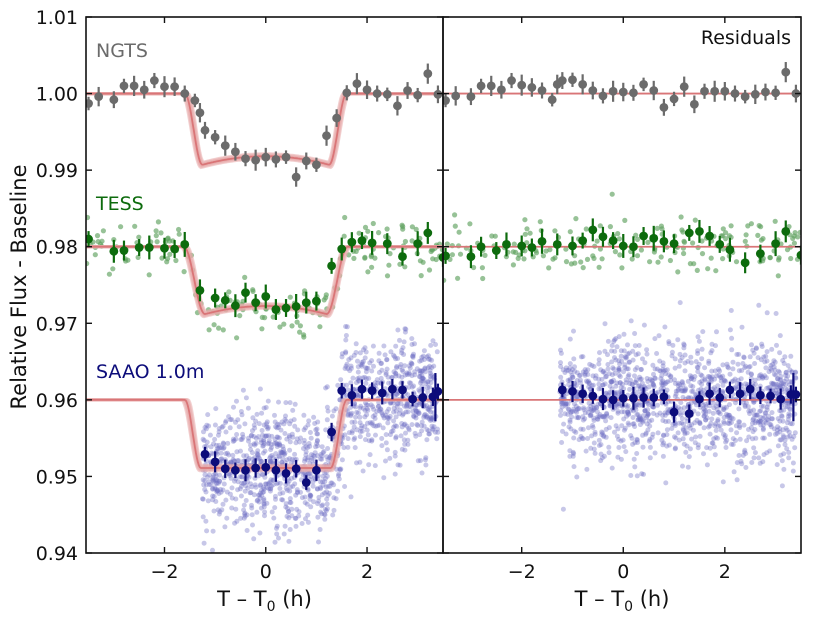  I want to click on y-tick-label: 1.00, so click(57, 95).